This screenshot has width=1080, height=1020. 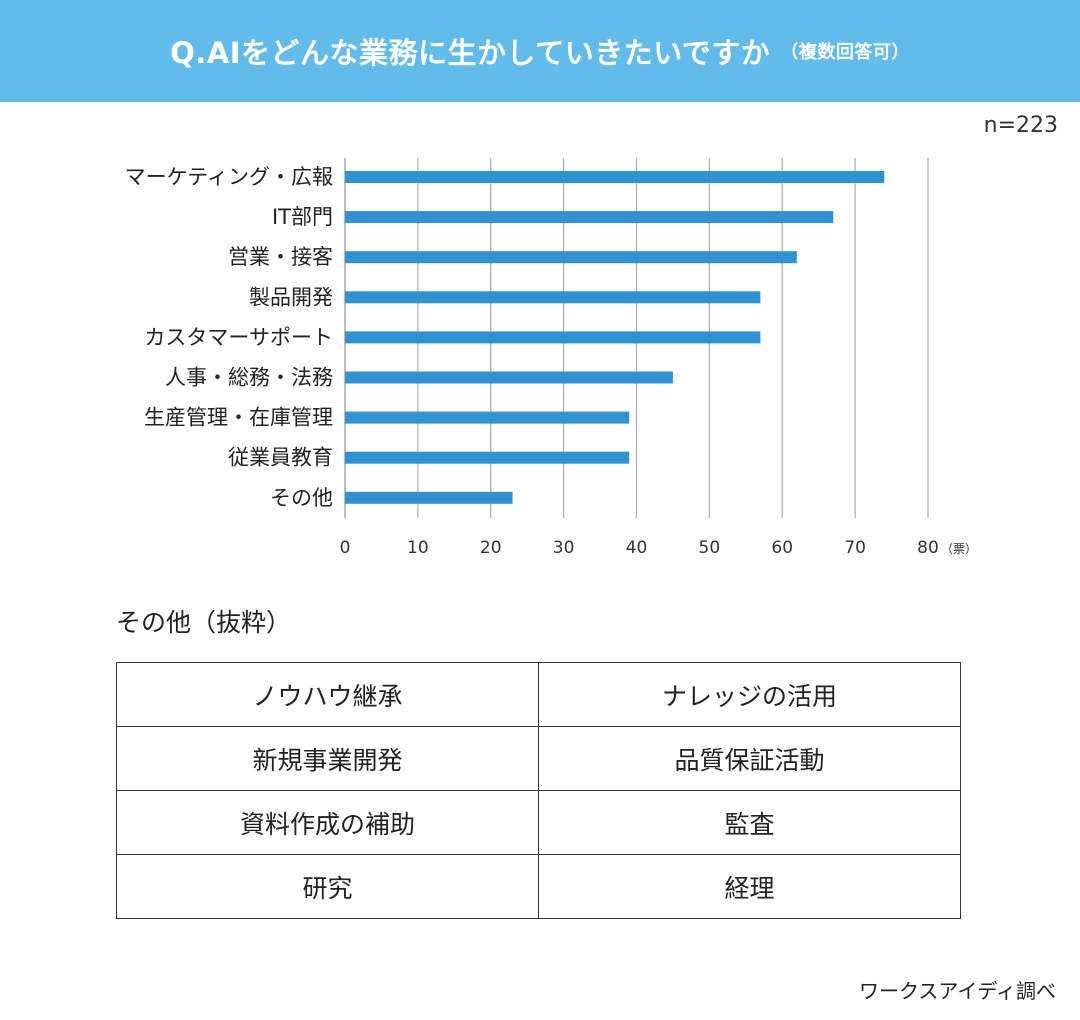 What do you see at coordinates (855, 548) in the screenshot?
I see `x-tick-label: 70` at bounding box center [855, 548].